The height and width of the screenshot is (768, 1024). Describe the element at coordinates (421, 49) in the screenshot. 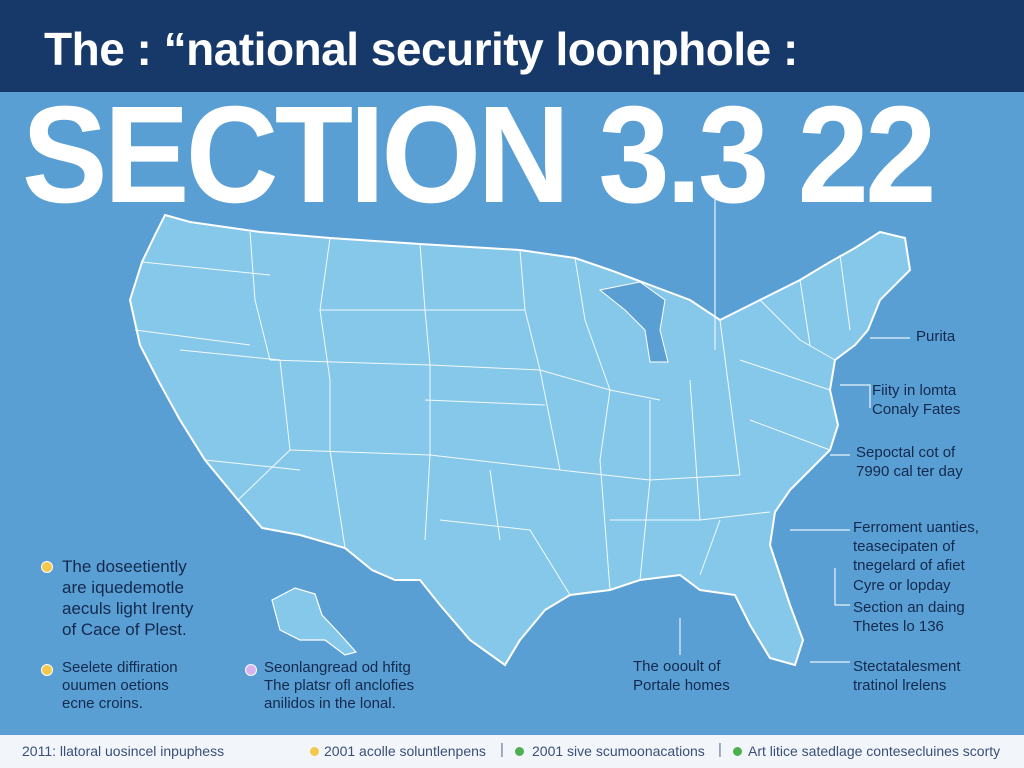

I see `header-title: The : “national security loonphole :` at that location.